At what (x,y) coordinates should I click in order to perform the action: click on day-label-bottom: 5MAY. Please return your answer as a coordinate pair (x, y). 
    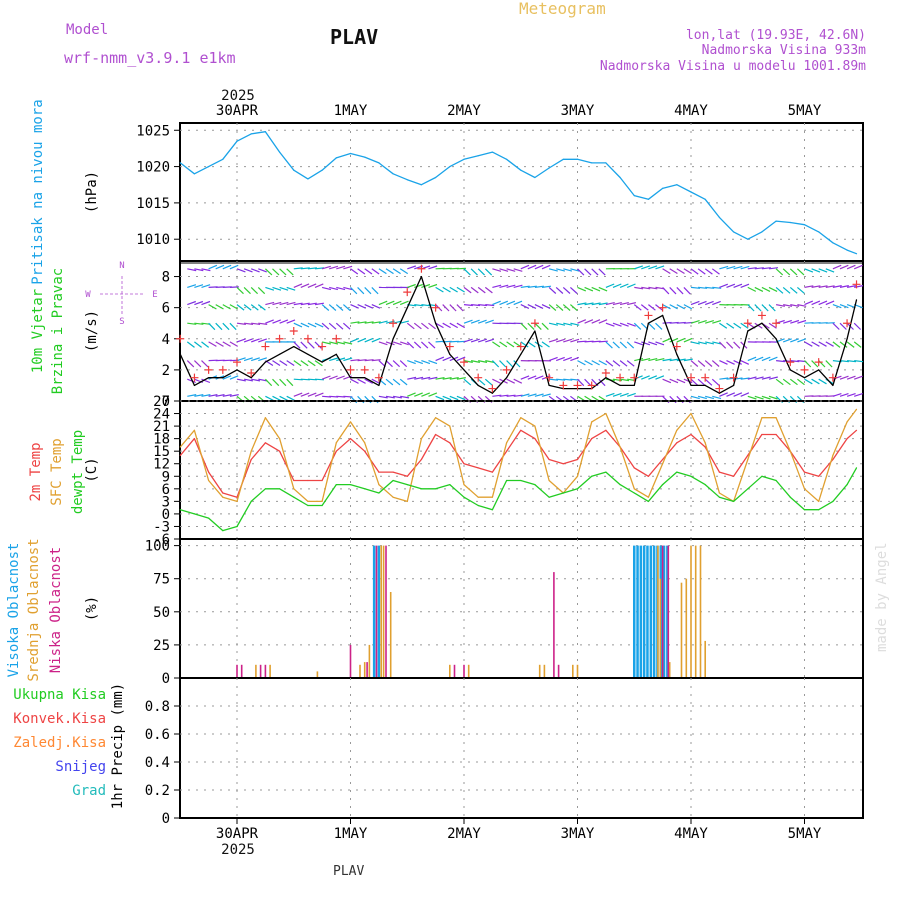
    Looking at the image, I should click on (805, 834).